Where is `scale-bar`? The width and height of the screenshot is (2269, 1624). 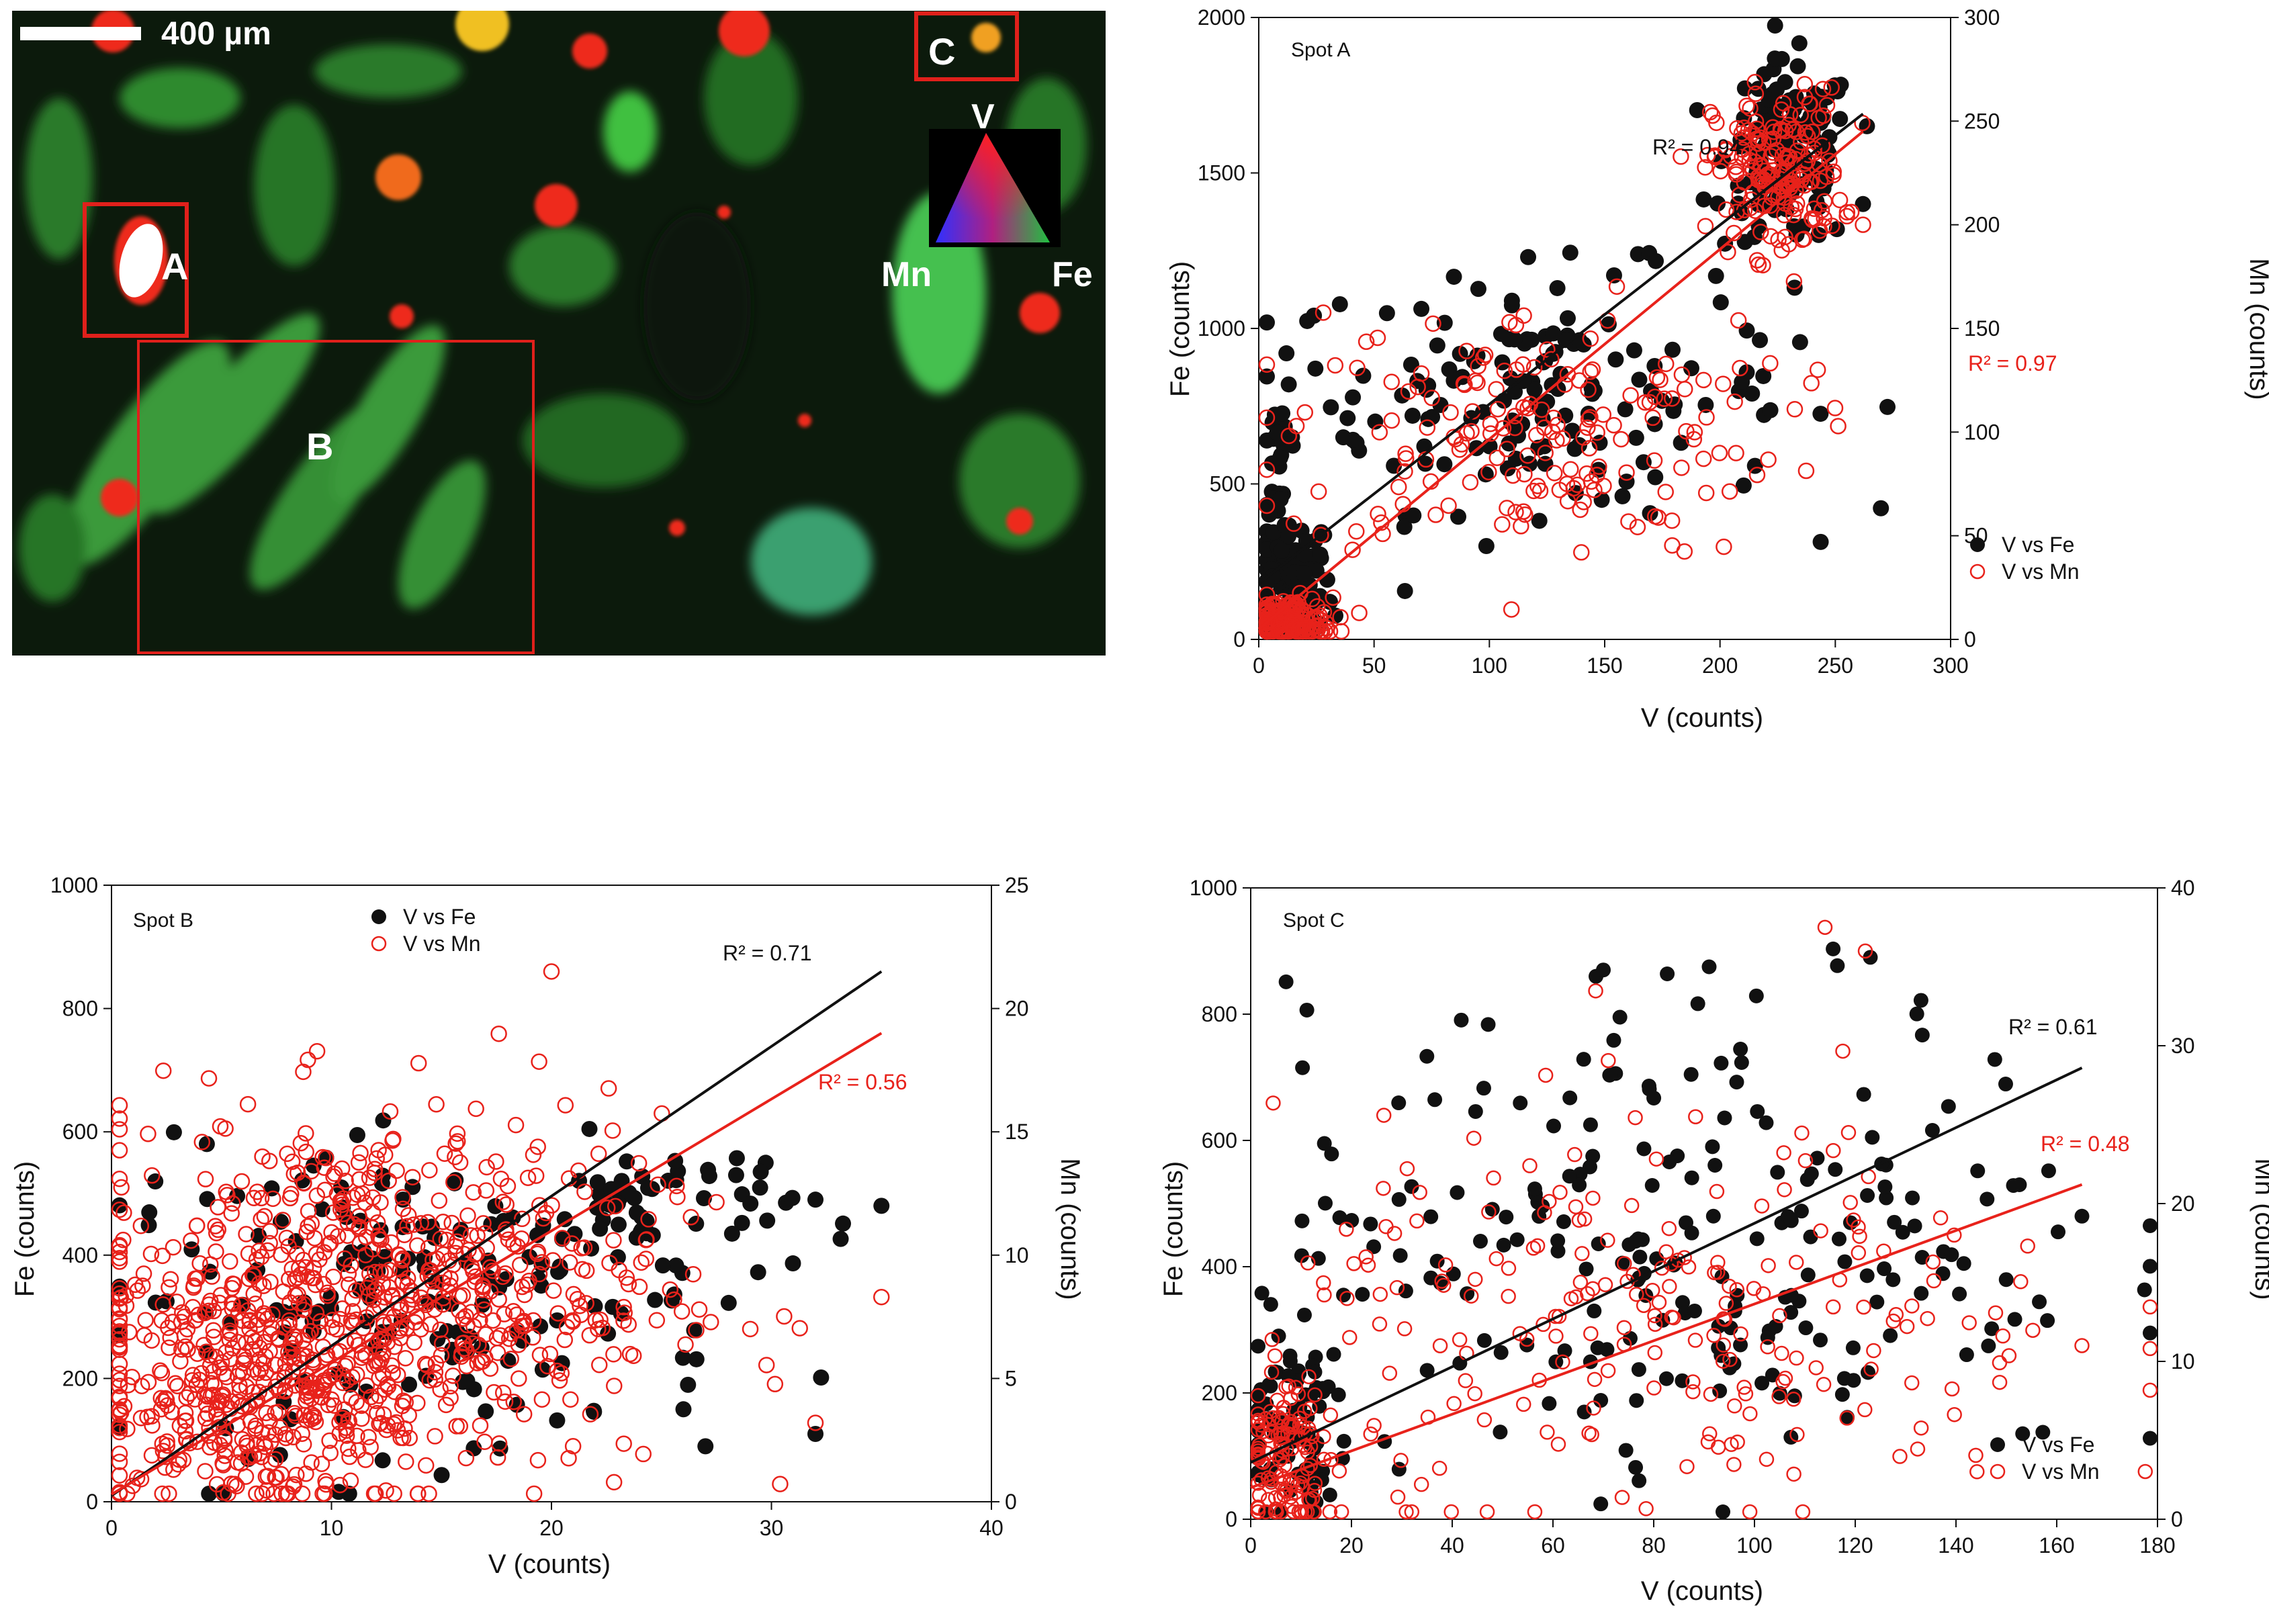
scale-bar is located at coordinates (80, 33).